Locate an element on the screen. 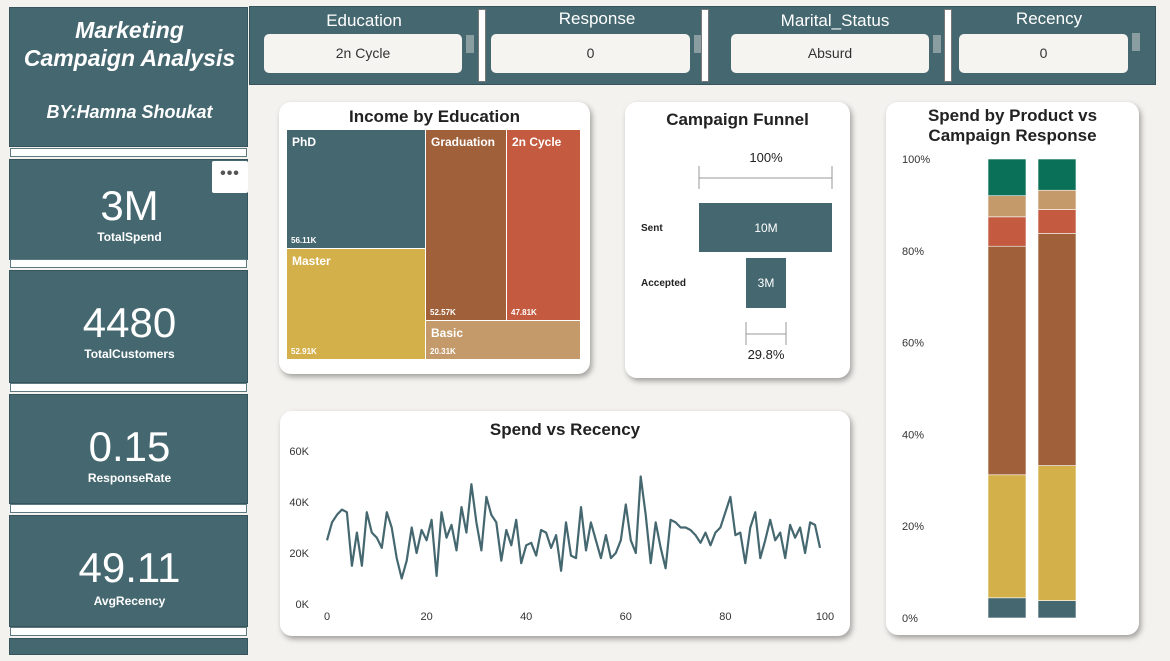 This screenshot has width=1170, height=661. chart-title: Income by Education is located at coordinates (434, 116).